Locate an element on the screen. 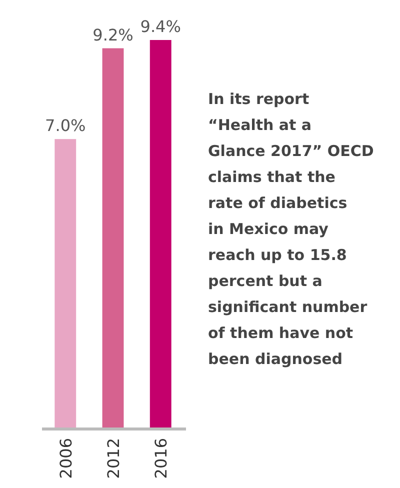 Image resolution: width=400 pixels, height=488 pixels. data-label: 7.0% is located at coordinates (65, 126).